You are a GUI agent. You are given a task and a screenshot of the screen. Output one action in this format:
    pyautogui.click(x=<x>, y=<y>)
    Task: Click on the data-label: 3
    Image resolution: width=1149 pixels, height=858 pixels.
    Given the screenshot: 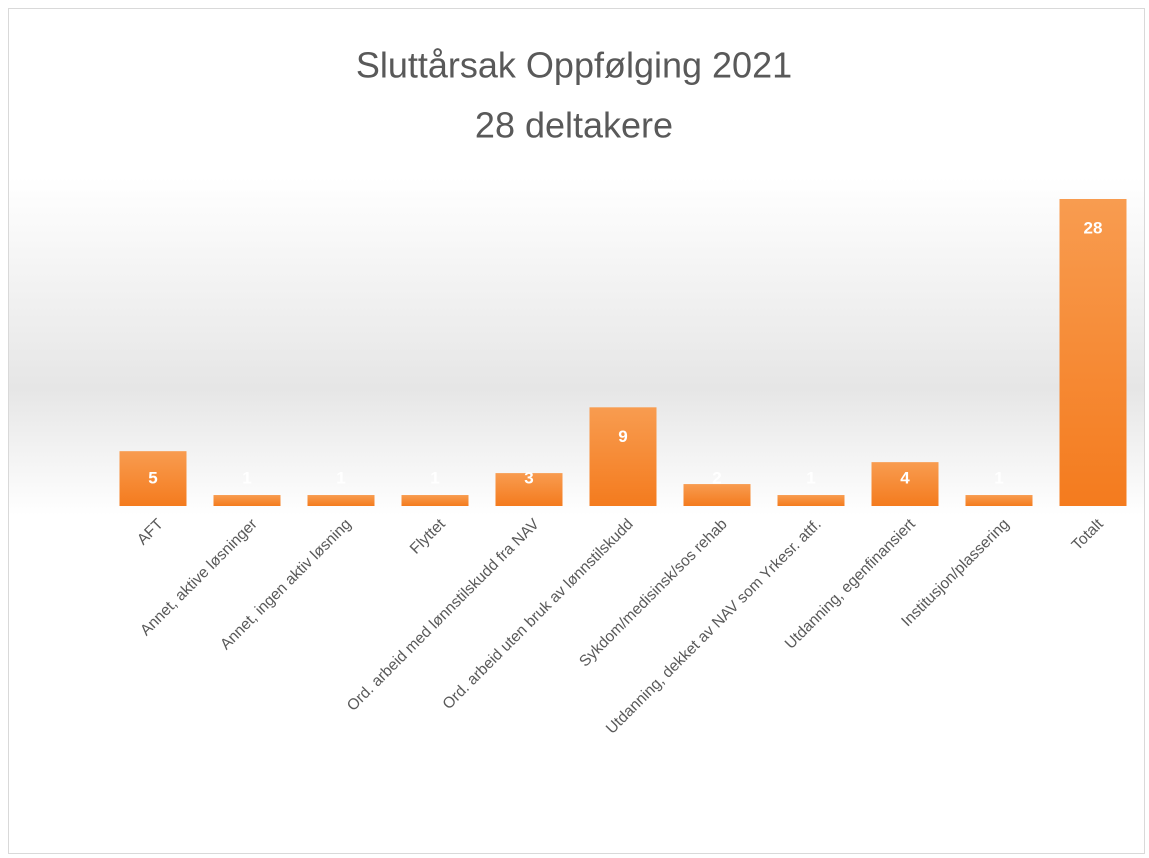 What is the action you would take?
    pyautogui.click(x=528, y=477)
    